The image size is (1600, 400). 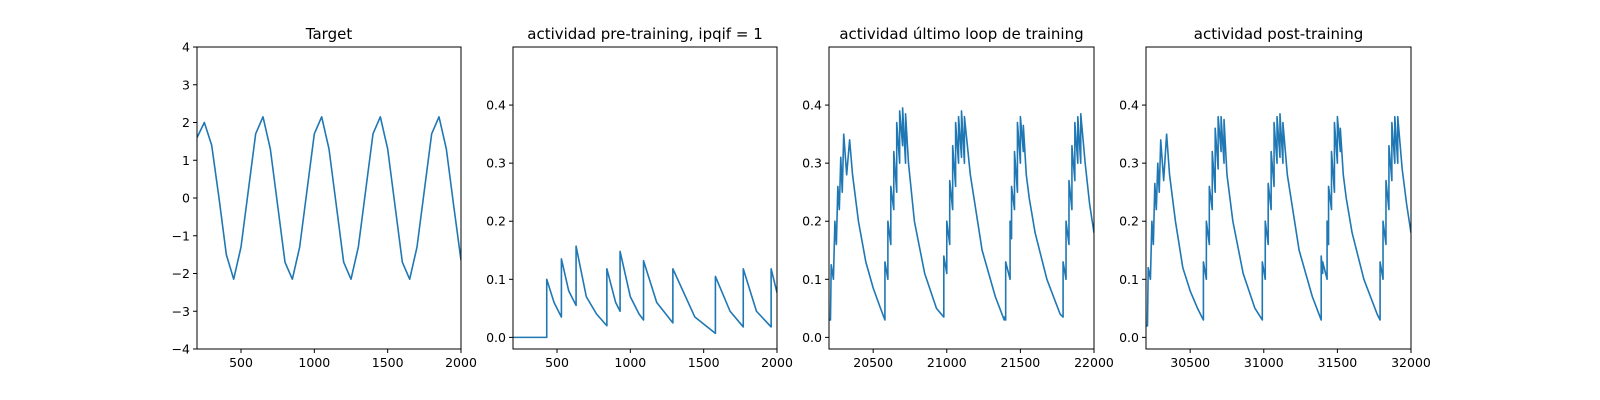 What do you see at coordinates (186, 47) in the screenshot?
I see `y-tick-label: 4` at bounding box center [186, 47].